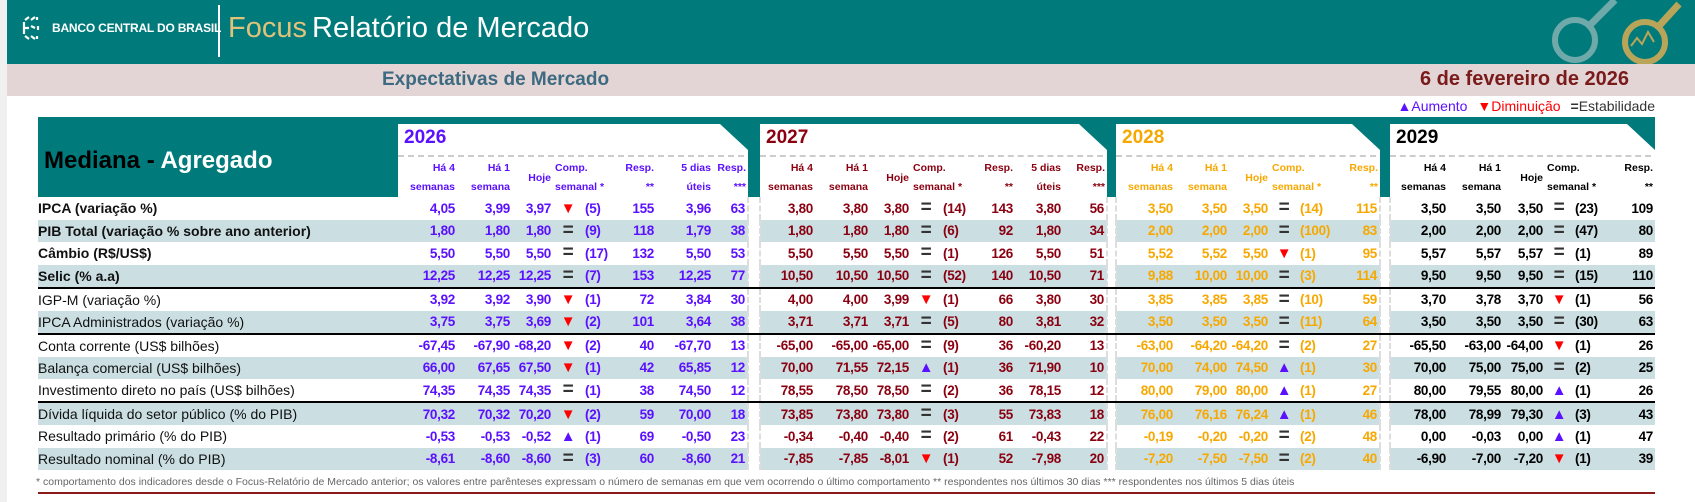 The width and height of the screenshot is (1695, 502). I want to click on equals-icon: =, so click(926, 208).